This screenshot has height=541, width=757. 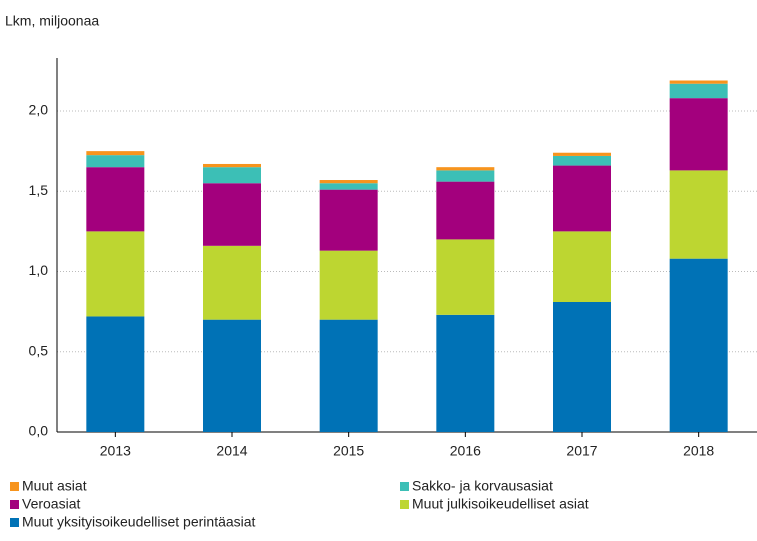 I want to click on y-axis-label: Lkm, miljoonaa, so click(x=52, y=21).